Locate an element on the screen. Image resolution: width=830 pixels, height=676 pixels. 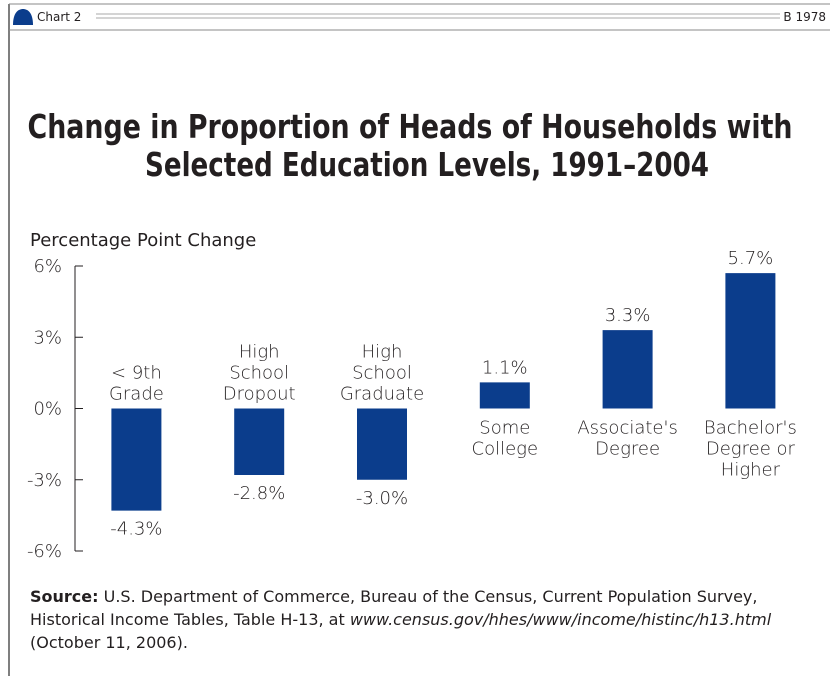
chart-title: Selected Education Levels, 1991–2004 is located at coordinates (427, 164).